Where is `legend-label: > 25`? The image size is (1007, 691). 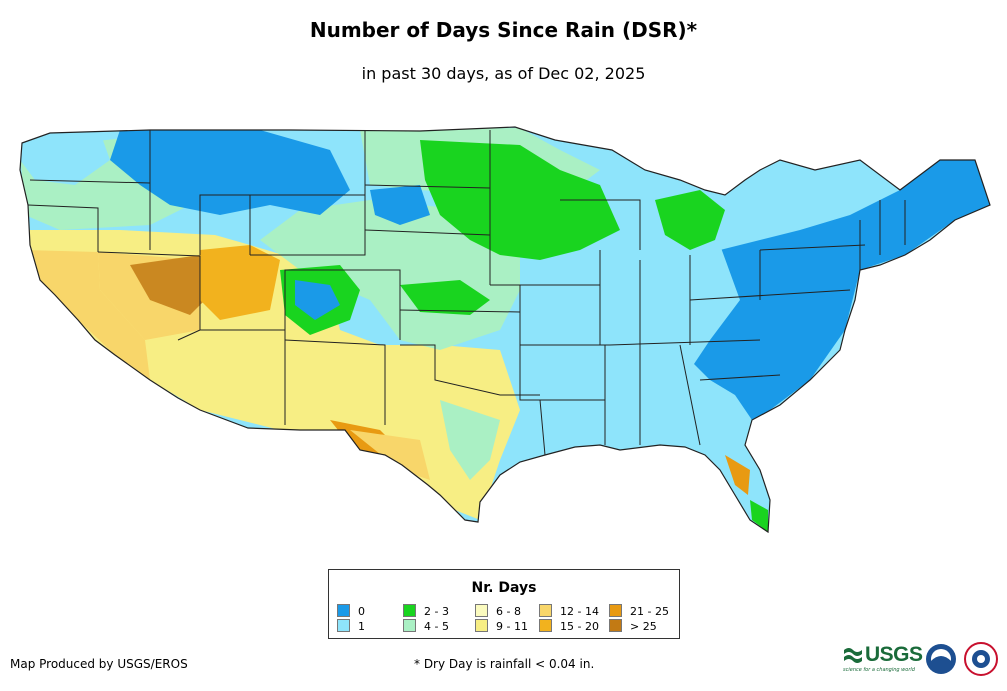 legend-label: > 25 is located at coordinates (643, 626).